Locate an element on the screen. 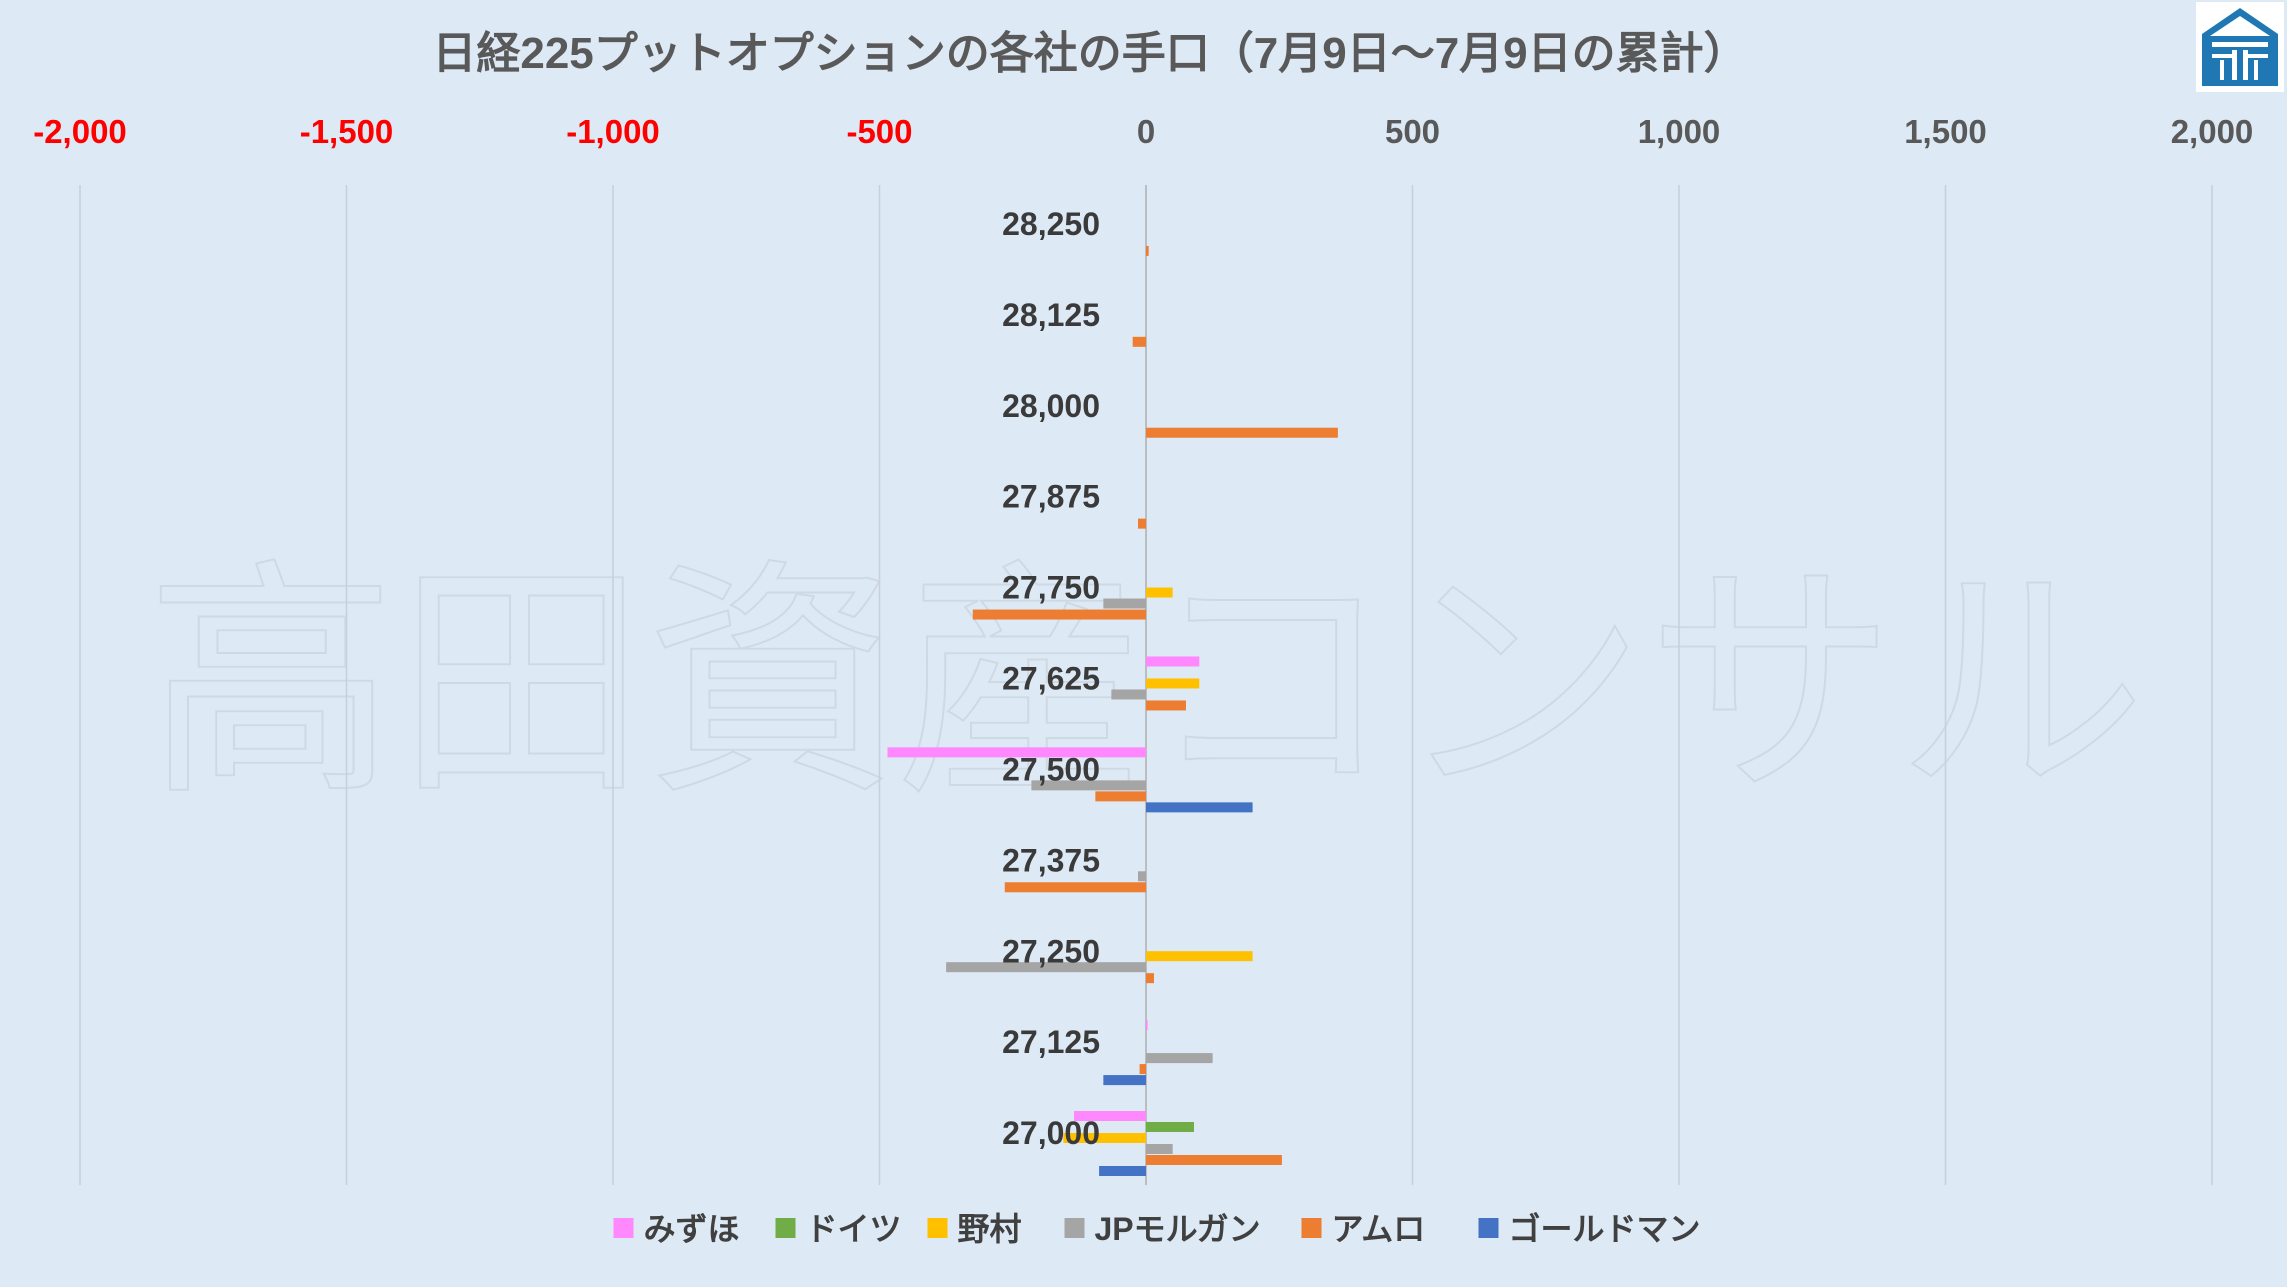  category-label: 27,125 is located at coordinates (1051, 1042).